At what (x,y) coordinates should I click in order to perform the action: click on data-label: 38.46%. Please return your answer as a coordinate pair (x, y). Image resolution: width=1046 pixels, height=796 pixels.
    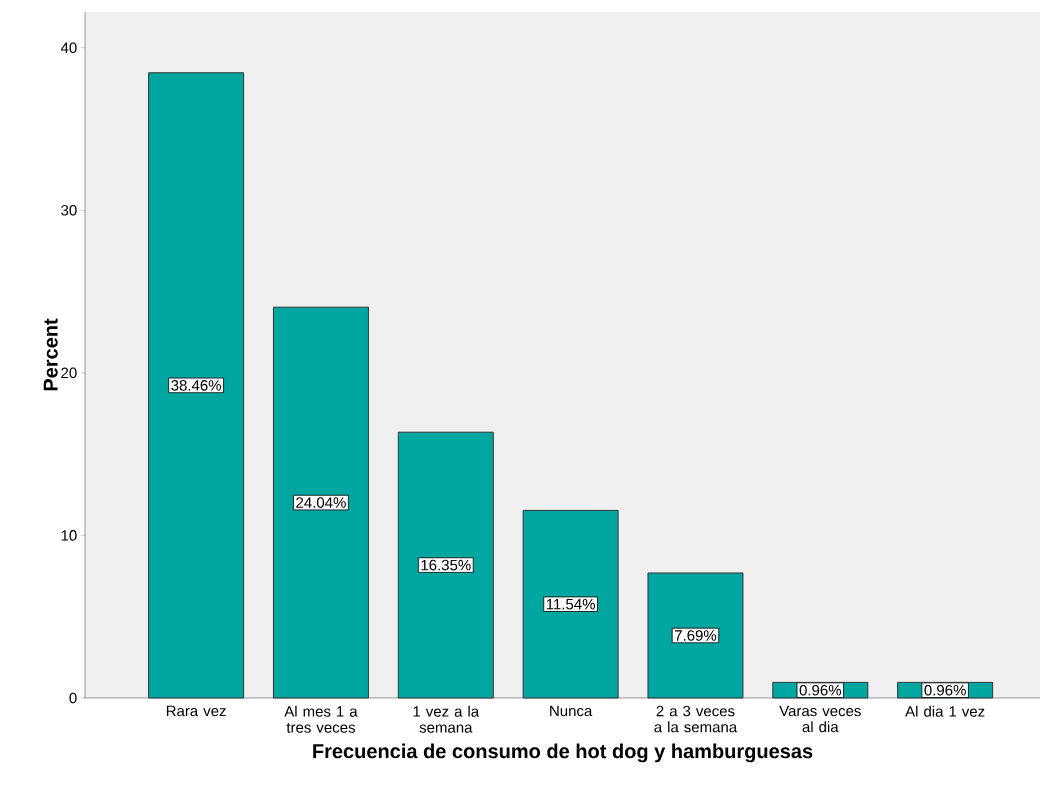
    Looking at the image, I should click on (196, 385).